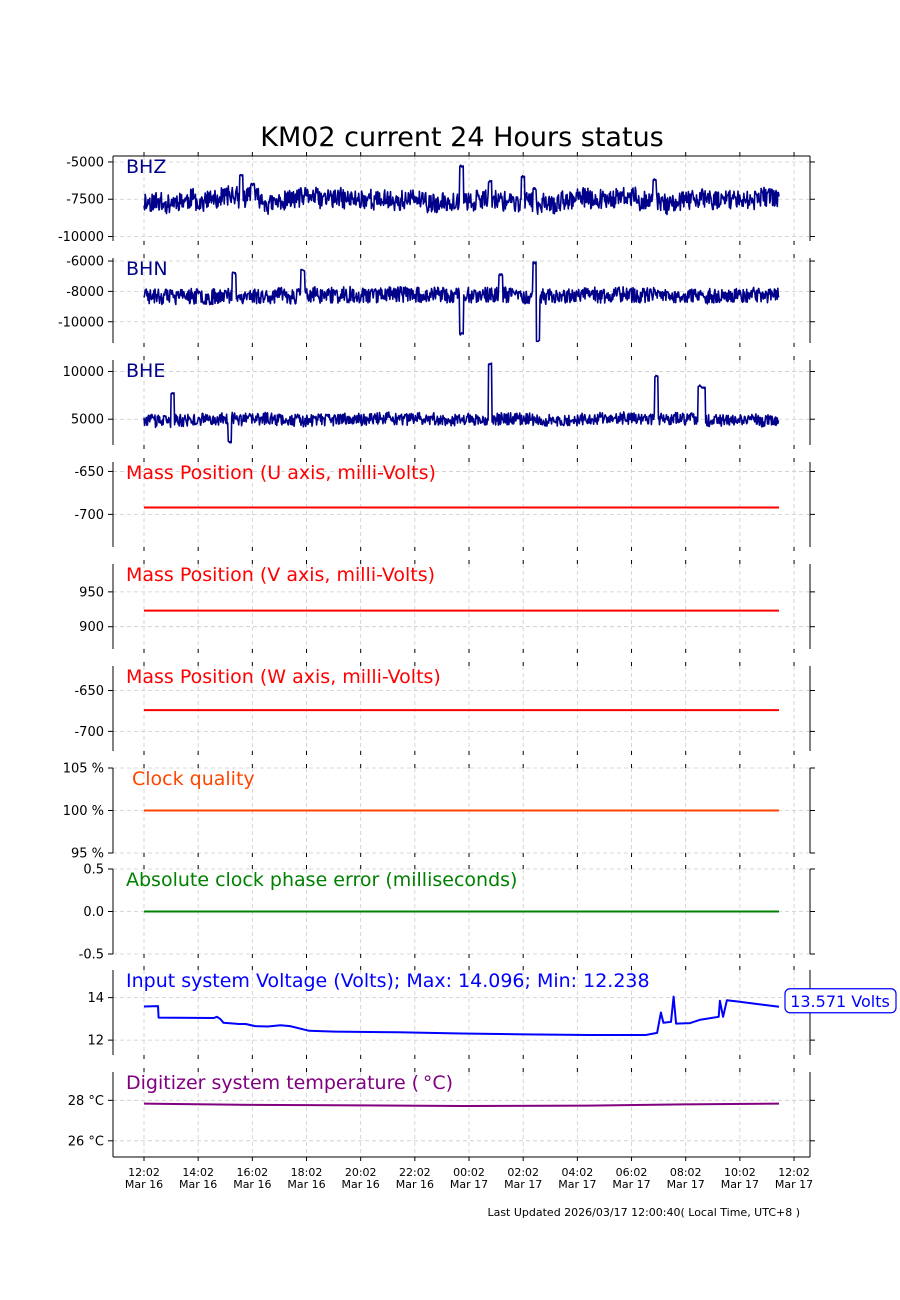  What do you see at coordinates (83, 811) in the screenshot?
I see `y-tick-label: 100 %` at bounding box center [83, 811].